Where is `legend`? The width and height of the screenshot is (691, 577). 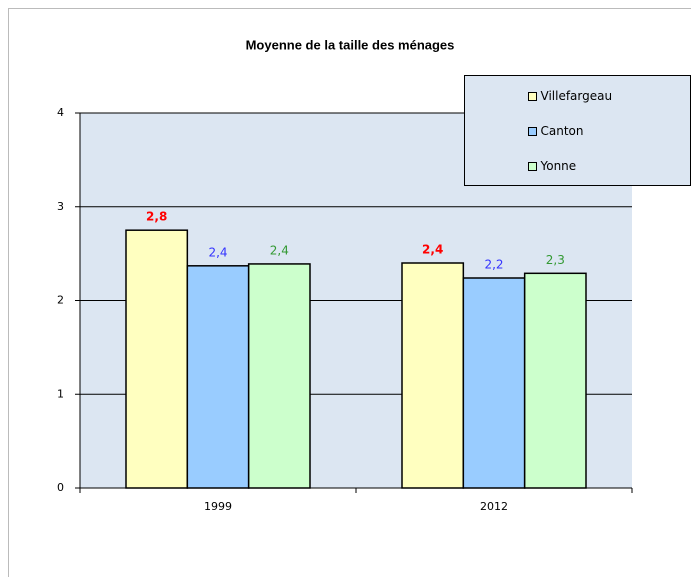 legend is located at coordinates (577, 130).